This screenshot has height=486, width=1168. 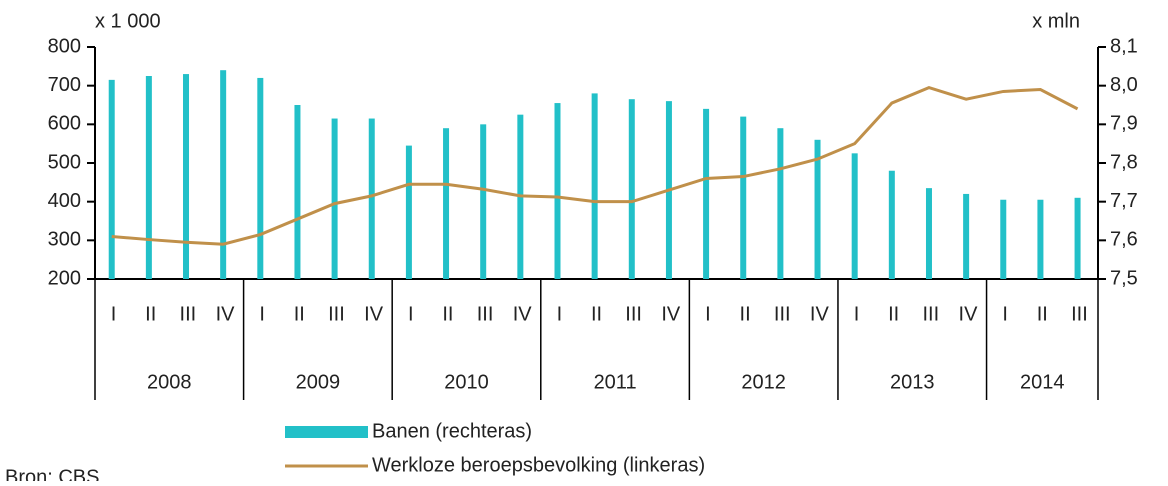 What do you see at coordinates (64, 162) in the screenshot?
I see `y-tick-label: 500` at bounding box center [64, 162].